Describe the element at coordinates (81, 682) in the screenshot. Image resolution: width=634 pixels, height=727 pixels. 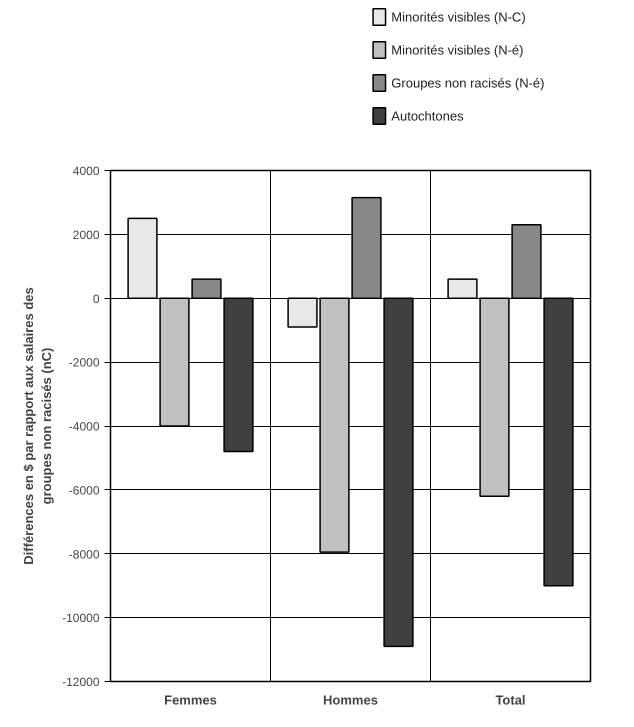
I see `y-tick-label: -12000` at that location.